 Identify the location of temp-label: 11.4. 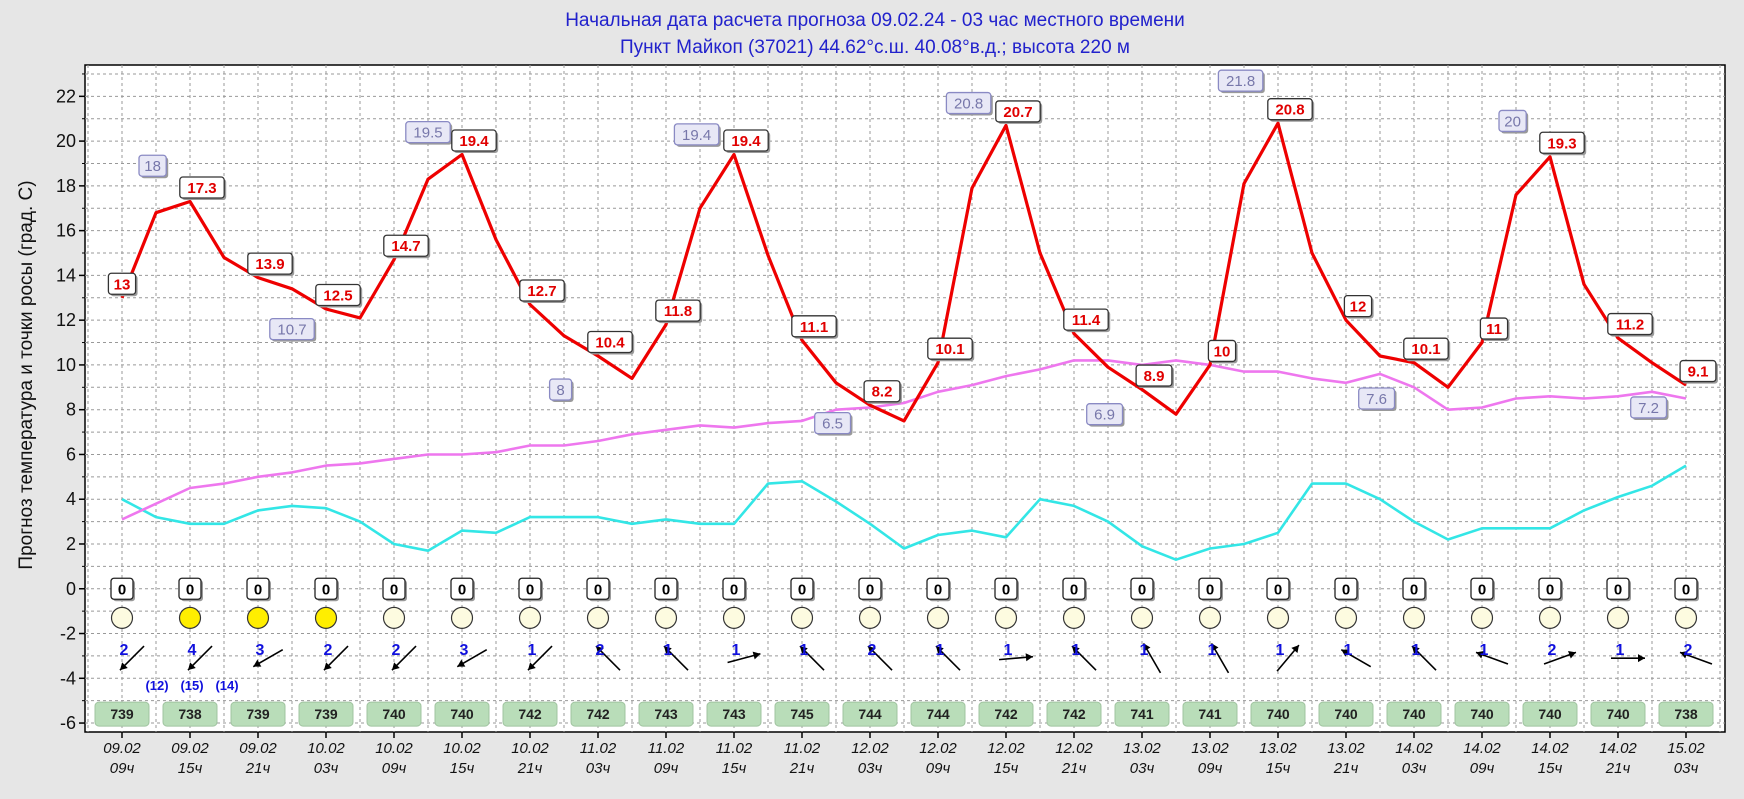
(1087, 320).